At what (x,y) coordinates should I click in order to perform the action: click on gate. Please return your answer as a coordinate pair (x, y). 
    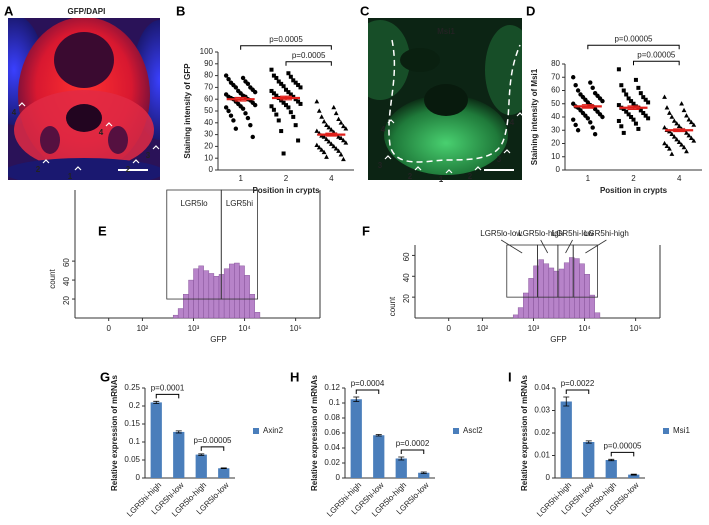
    Looking at the image, I should click on (585, 271).